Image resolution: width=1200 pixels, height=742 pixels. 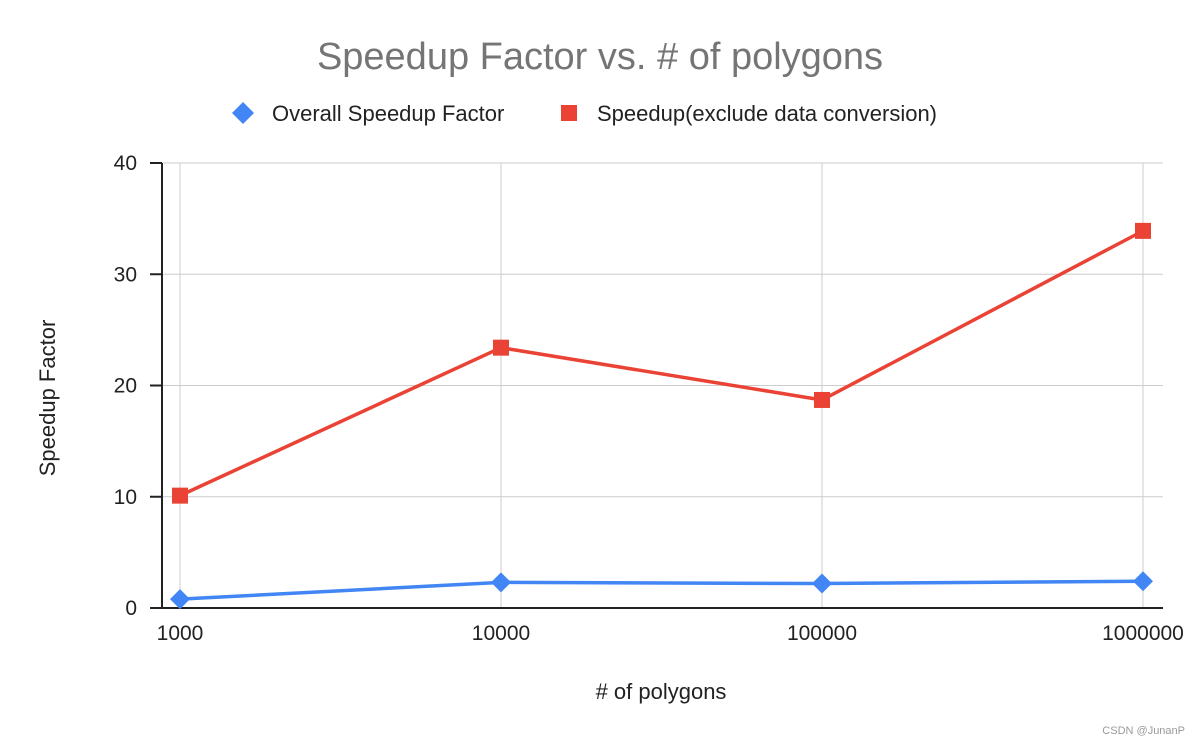 I want to click on legend-square-icon, so click(x=569, y=113).